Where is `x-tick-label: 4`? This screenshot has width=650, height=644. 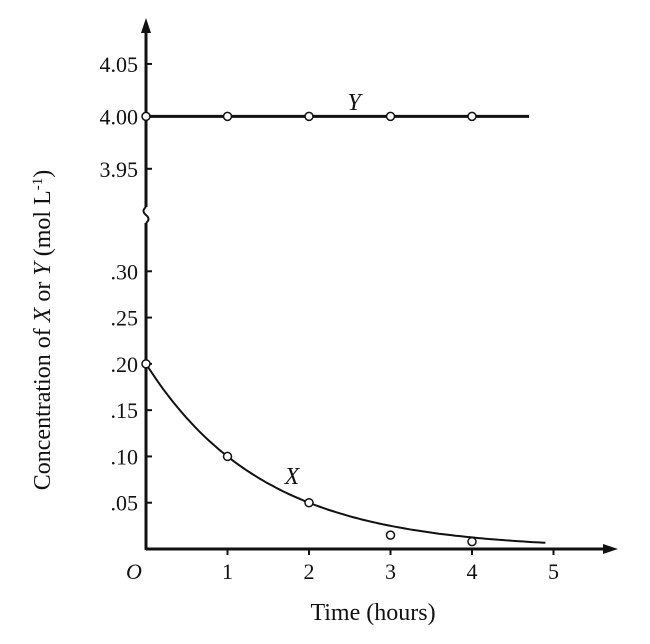 x-tick-label: 4 is located at coordinates (472, 571).